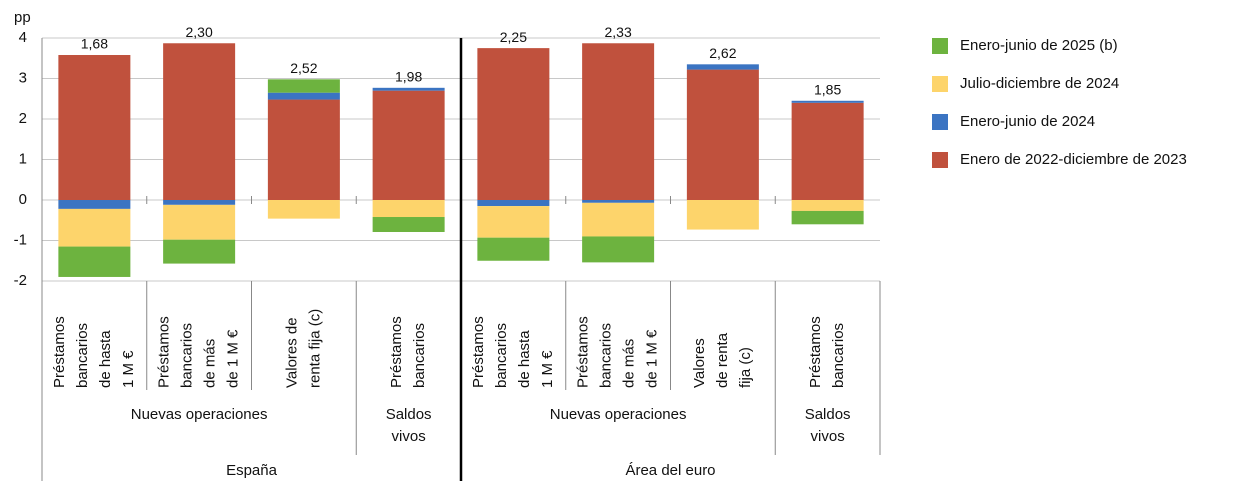 The width and height of the screenshot is (1251, 481). Describe the element at coordinates (199, 32) in the screenshot. I see `value-label: 2,30` at that location.